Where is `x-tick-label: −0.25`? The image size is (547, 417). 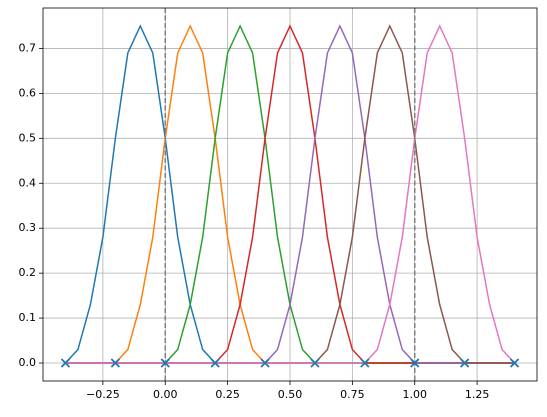 x-tick-label: −0.25 is located at coordinates (103, 394).